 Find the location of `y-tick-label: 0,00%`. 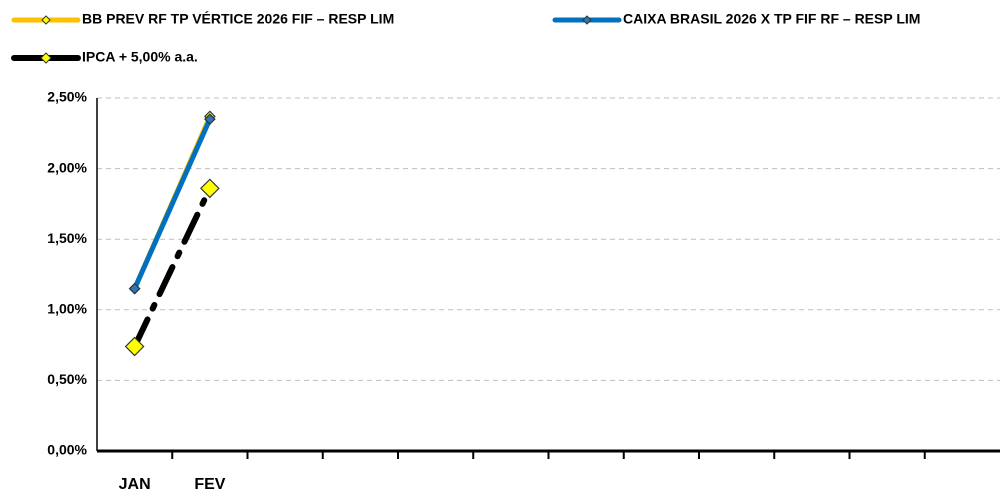

y-tick-label: 0,00% is located at coordinates (67, 450).